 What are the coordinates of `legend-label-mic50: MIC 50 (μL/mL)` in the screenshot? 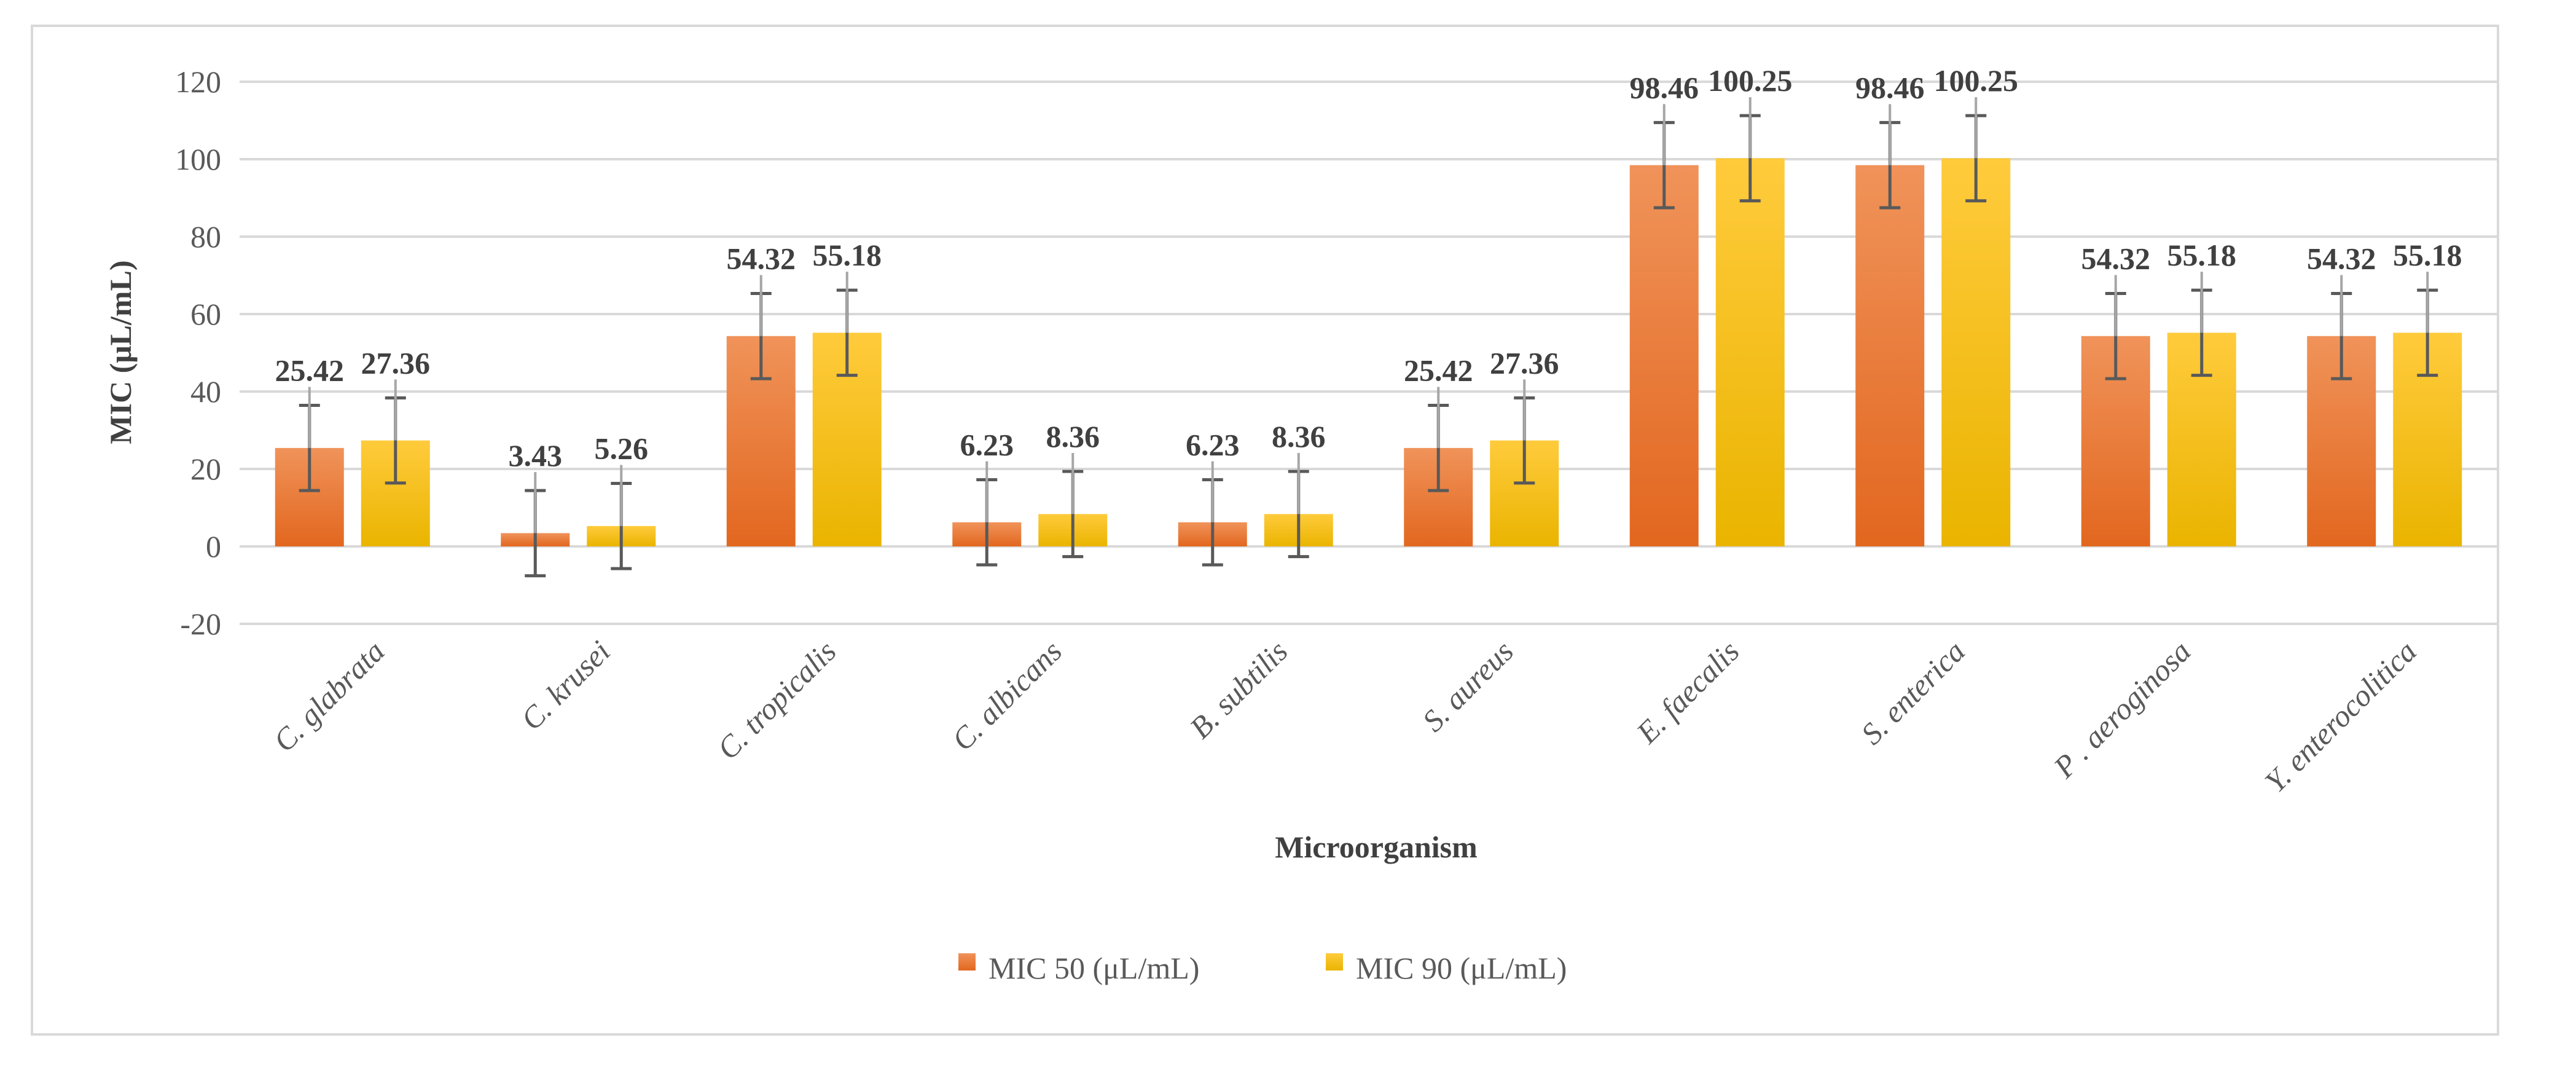 It's located at (1094, 968).